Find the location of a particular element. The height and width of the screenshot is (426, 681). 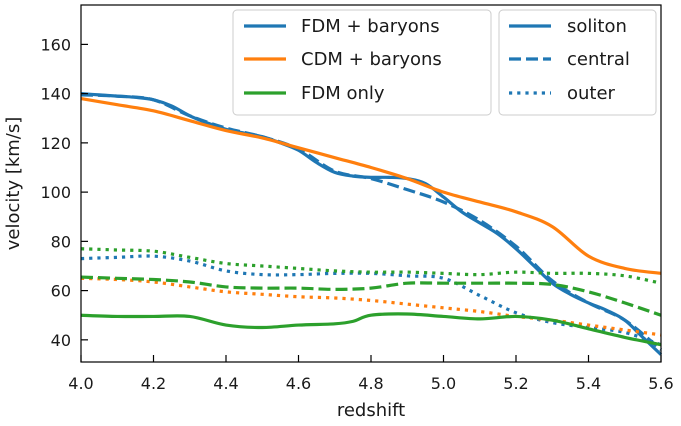

legend-central-label: central is located at coordinates (598, 59).